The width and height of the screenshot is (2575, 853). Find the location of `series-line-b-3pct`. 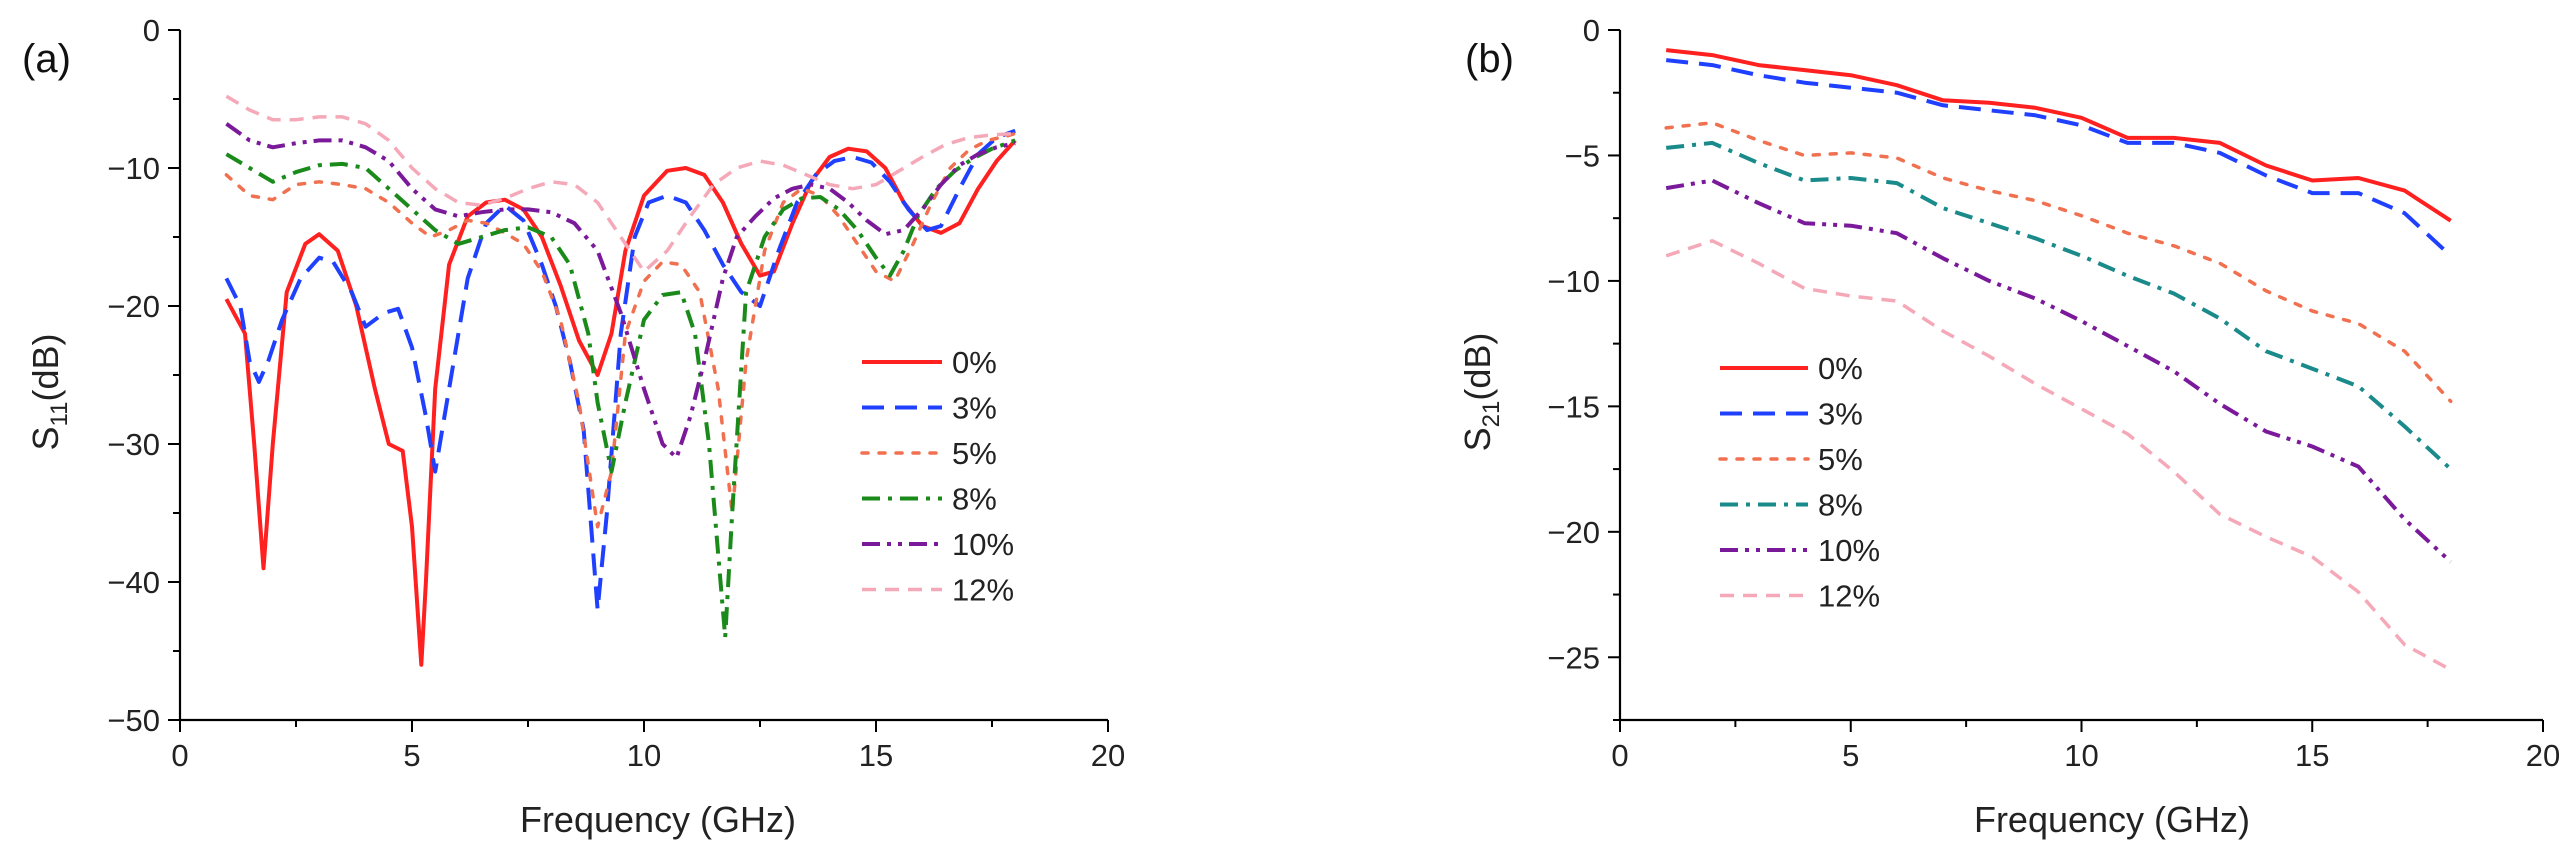

series-line-b-3pct is located at coordinates (2059, 158).